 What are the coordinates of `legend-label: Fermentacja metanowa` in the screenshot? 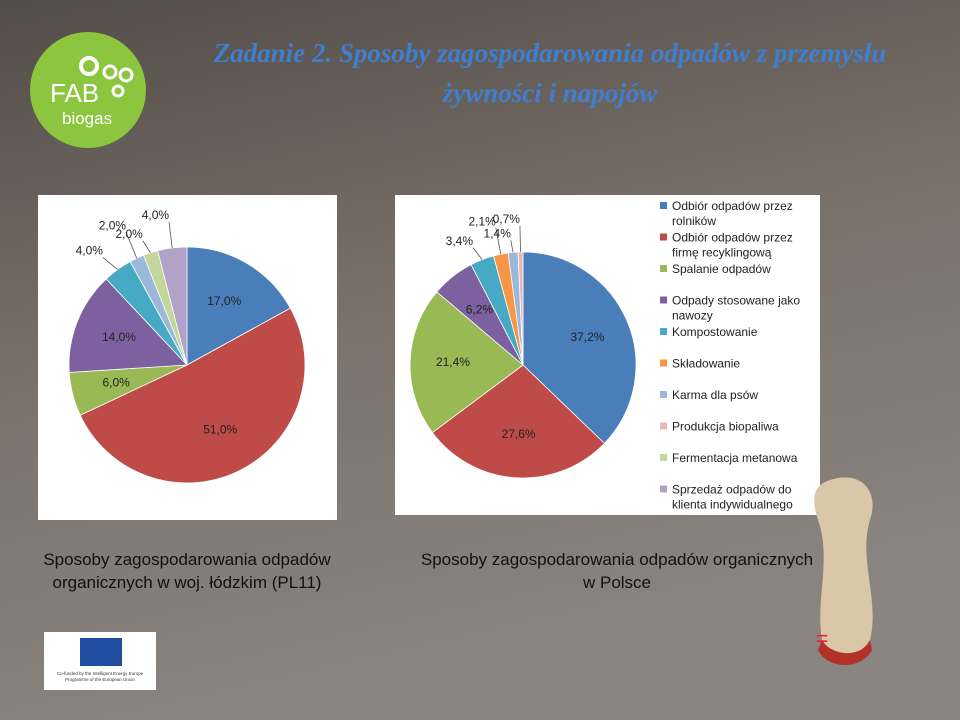 It's located at (735, 458).